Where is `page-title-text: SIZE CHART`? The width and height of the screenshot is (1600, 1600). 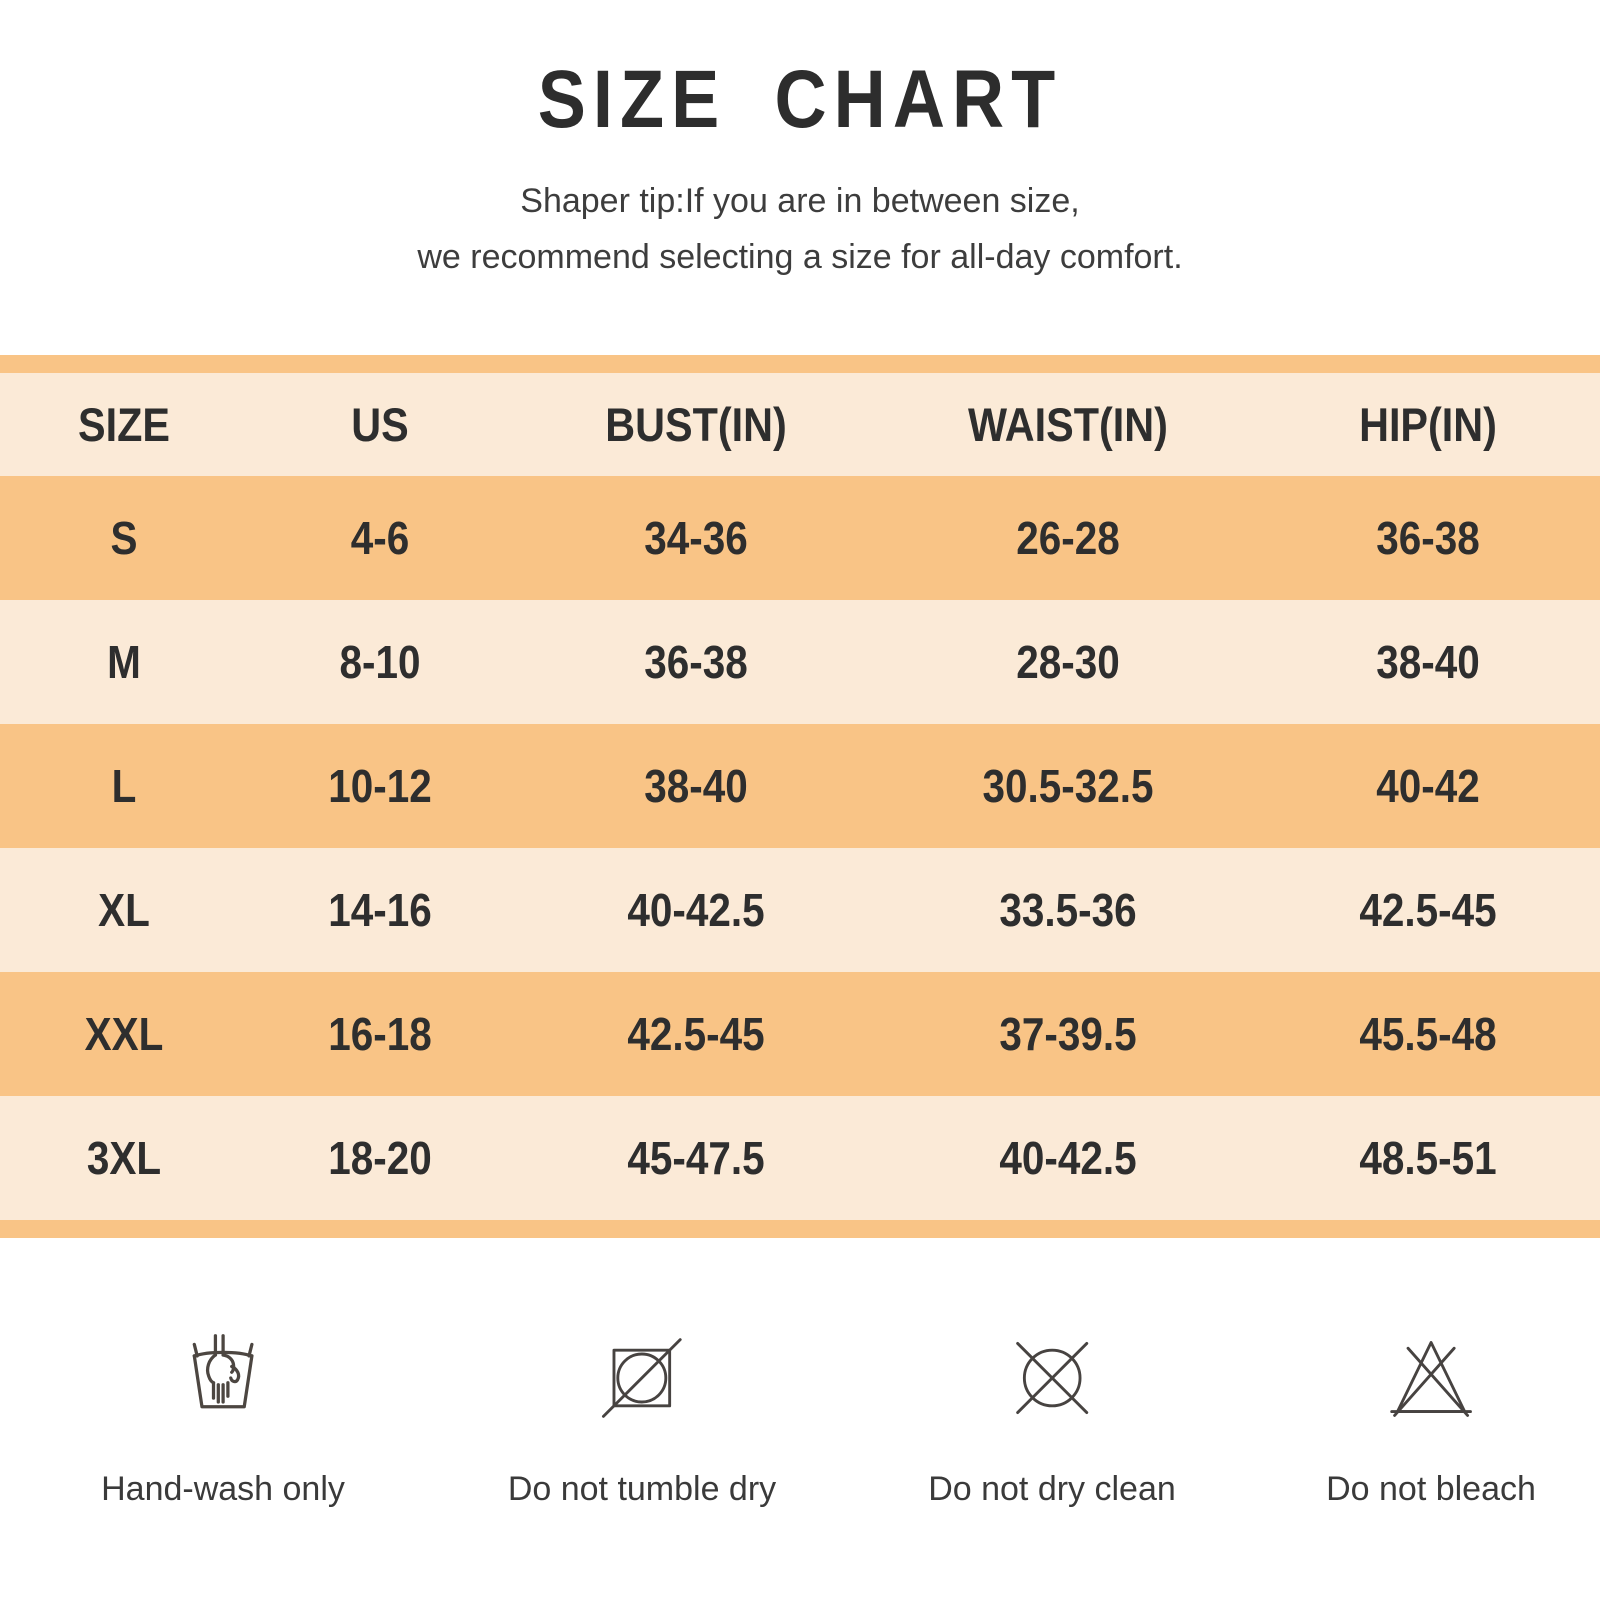
page-title-text: SIZE CHART is located at coordinates (800, 99).